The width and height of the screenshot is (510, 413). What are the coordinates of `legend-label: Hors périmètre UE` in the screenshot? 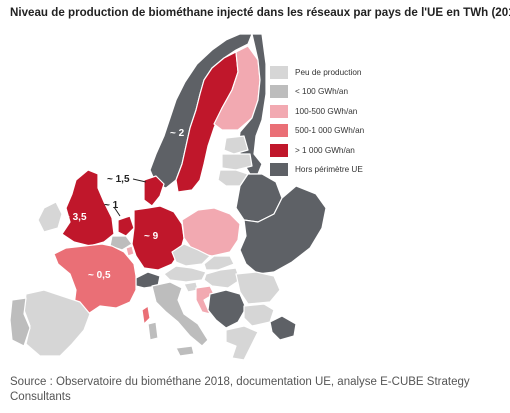 It's located at (329, 169).